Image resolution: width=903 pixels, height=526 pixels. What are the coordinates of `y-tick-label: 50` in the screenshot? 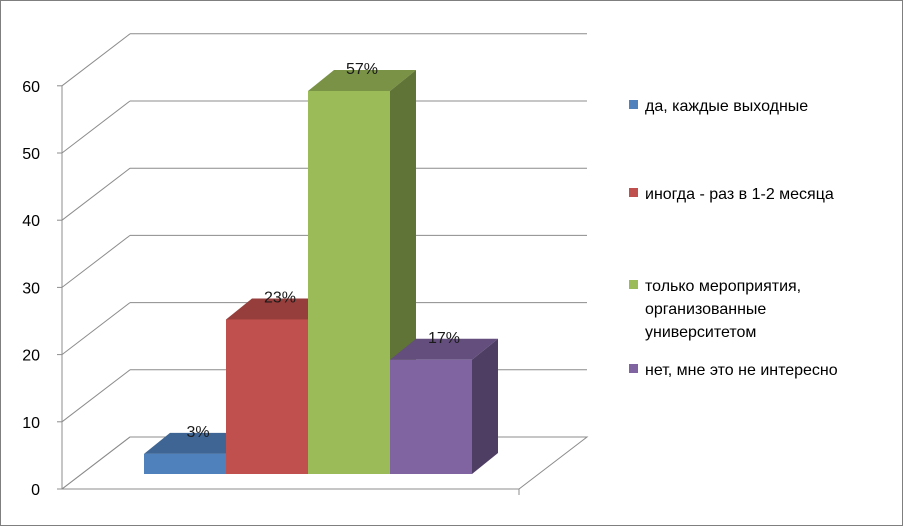 It's located at (31, 154).